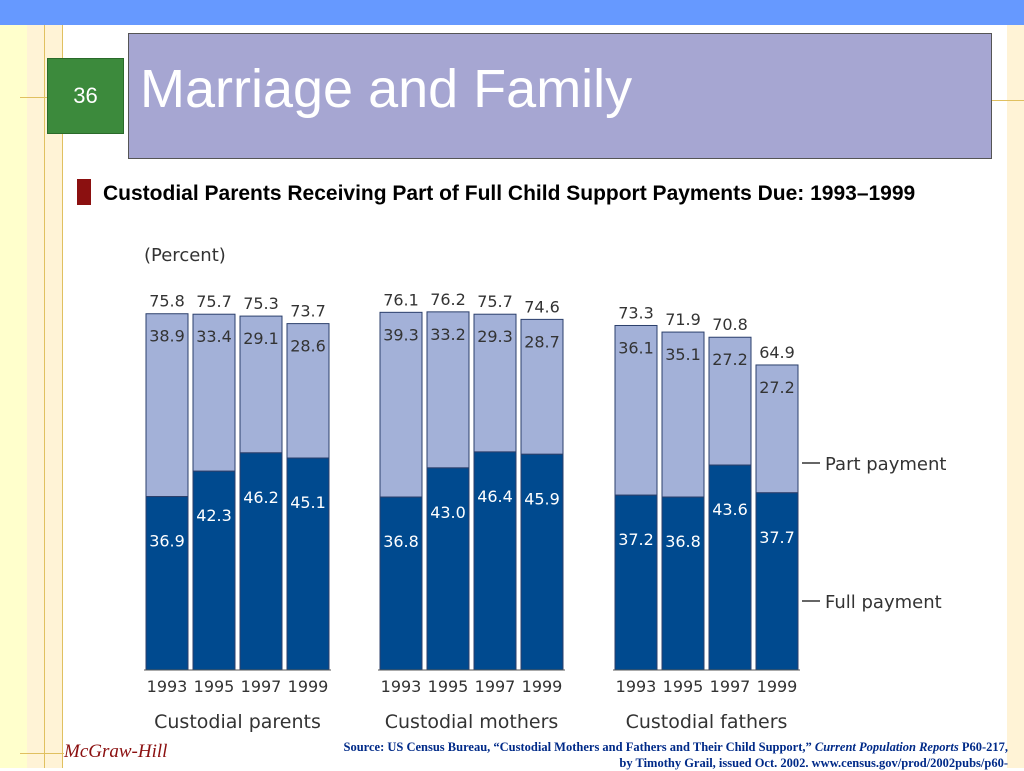 The image size is (1024, 771). What do you see at coordinates (167, 541) in the screenshot?
I see `full-value-label: 36.9` at bounding box center [167, 541].